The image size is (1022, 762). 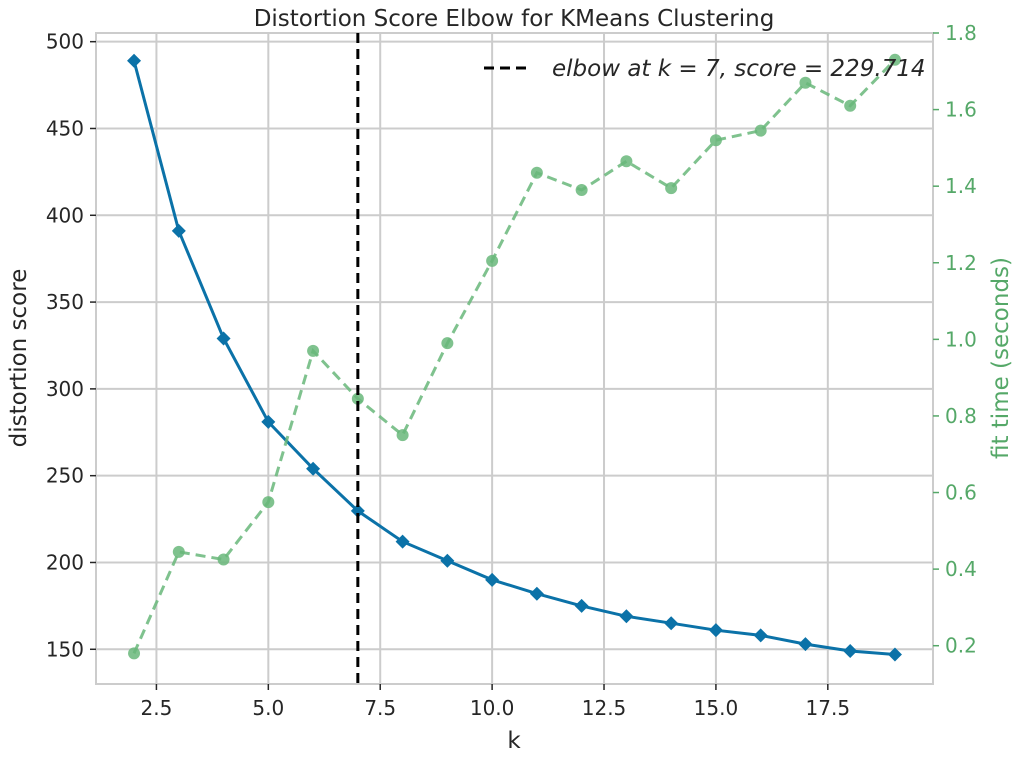 What do you see at coordinates (961, 33) in the screenshot?
I see `y2-tick-label: 1.8` at bounding box center [961, 33].